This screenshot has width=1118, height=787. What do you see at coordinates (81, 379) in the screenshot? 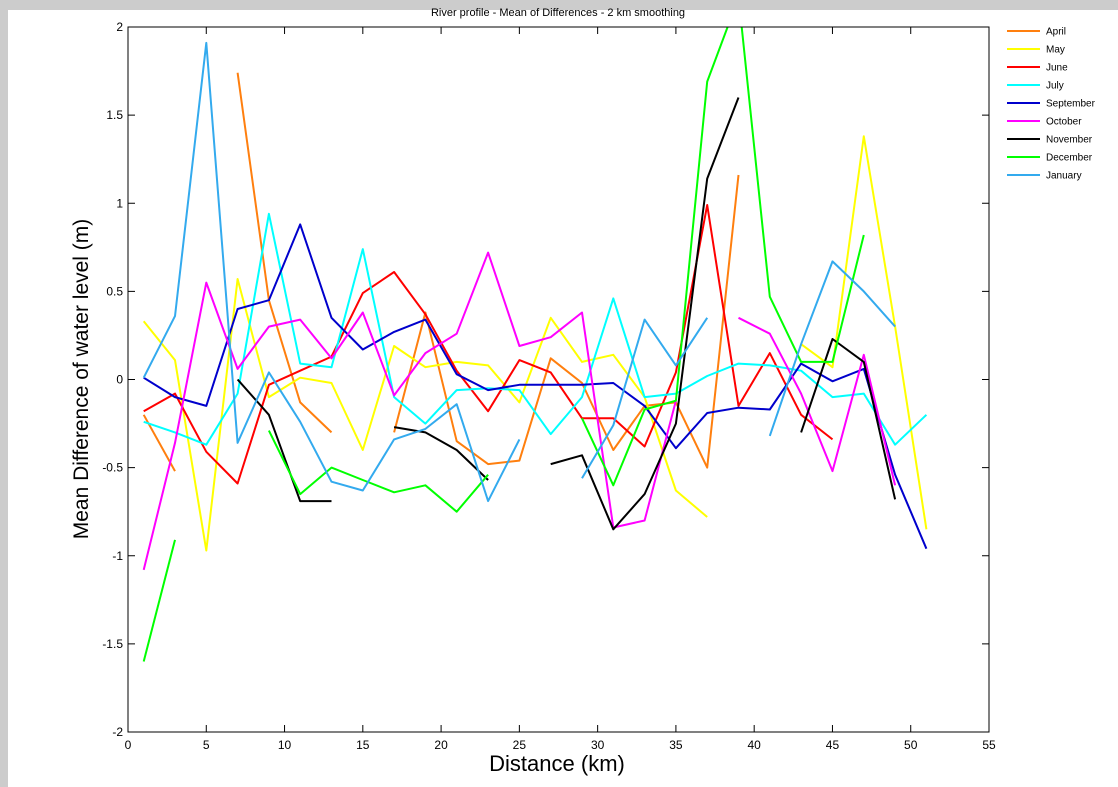
I see `y-axis-label: Mean Difference of water level (m)` at bounding box center [81, 379].